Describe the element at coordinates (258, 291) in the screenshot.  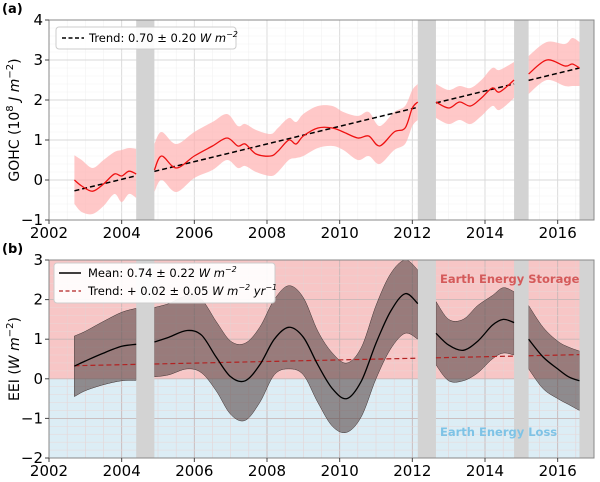
I see `legend-unit2-trend-b: yr` at that location.